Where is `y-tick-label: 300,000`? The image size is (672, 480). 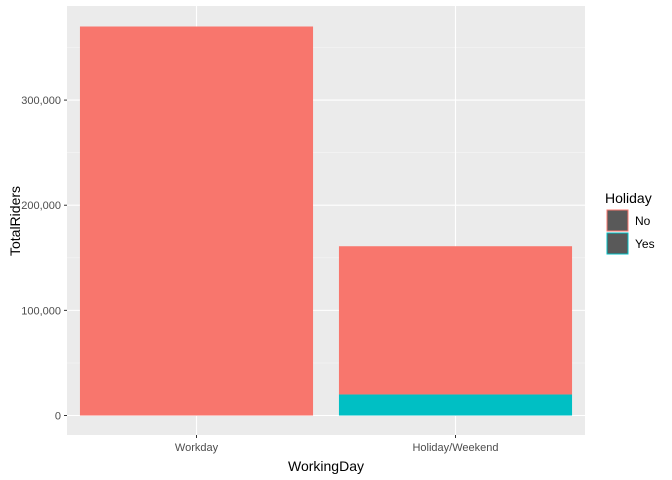
y-tick-label: 300,000 is located at coordinates (41, 101).